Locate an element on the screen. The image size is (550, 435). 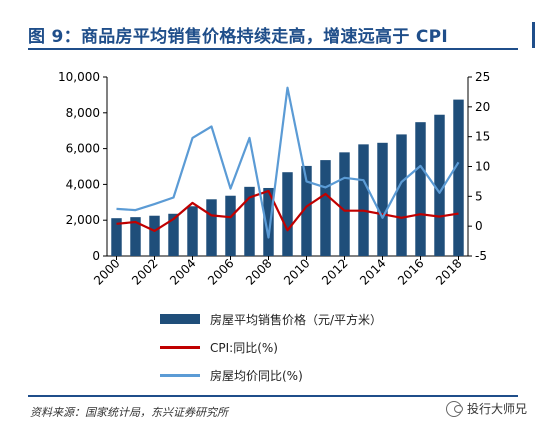
legend-bar-swatch is located at coordinates (180, 319).